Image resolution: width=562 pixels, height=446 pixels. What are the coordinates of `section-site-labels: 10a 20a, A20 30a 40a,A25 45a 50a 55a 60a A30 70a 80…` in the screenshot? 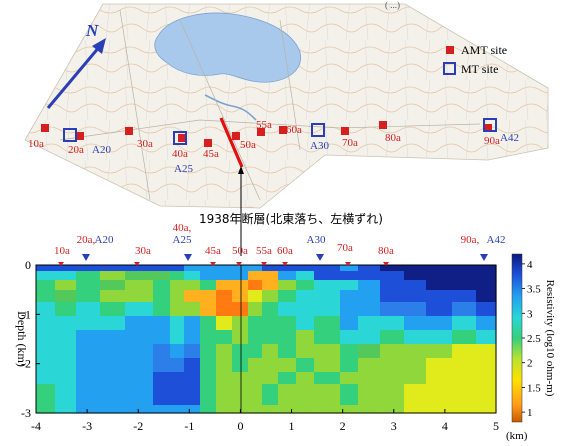 It's located at (279, 244).